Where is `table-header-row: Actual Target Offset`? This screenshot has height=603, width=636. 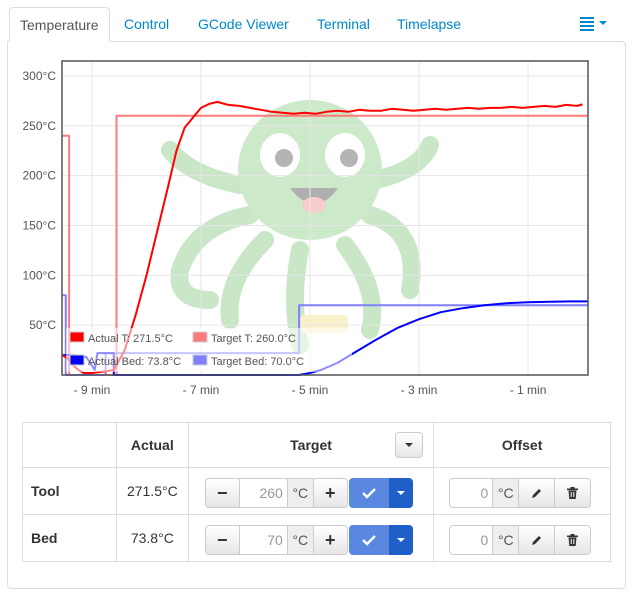
table-header-row: Actual Target Offset is located at coordinates (316, 445).